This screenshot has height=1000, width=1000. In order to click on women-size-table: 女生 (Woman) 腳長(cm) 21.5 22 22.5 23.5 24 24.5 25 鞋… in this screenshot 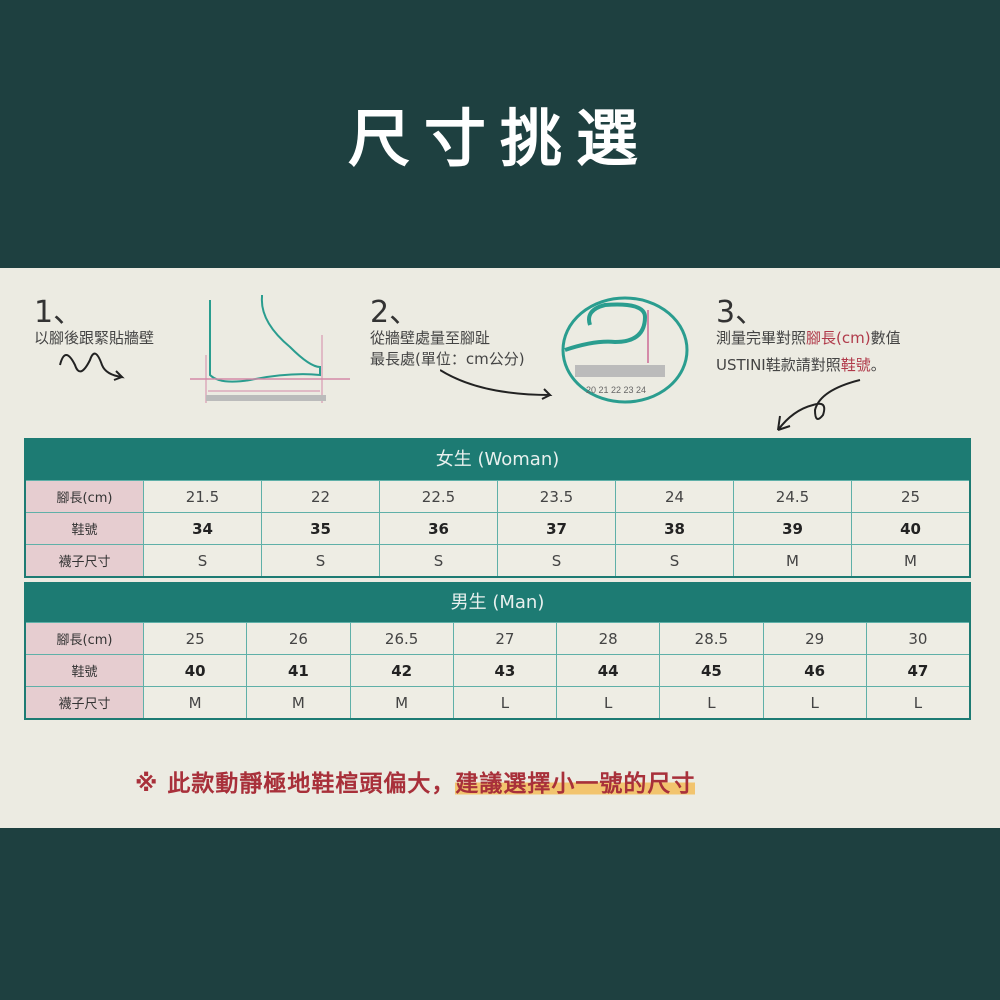, I will do `click(497, 508)`.